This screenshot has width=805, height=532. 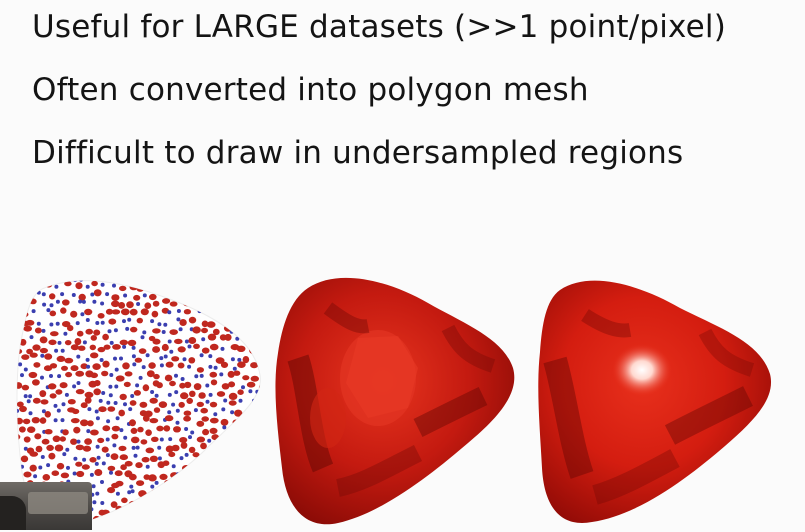 I want to click on point-cloud-svg, so click(x=138, y=398).